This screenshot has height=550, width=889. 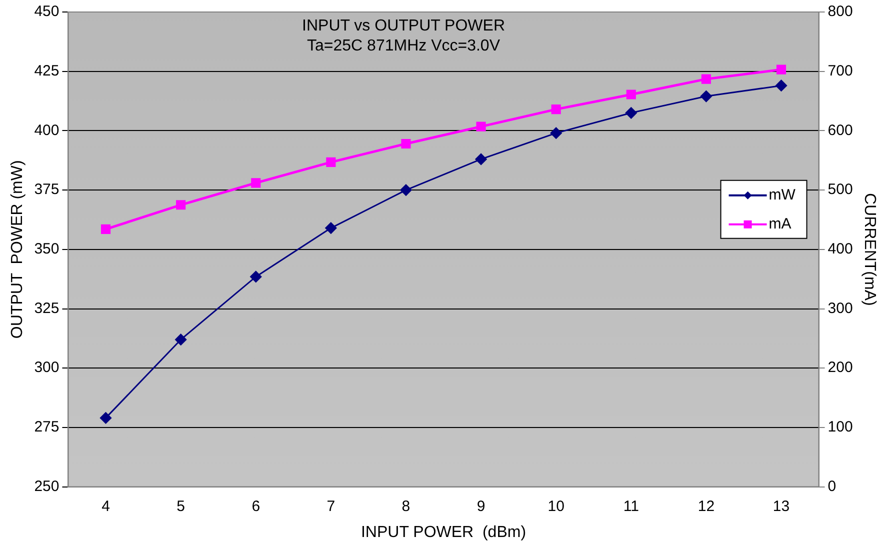 What do you see at coordinates (403, 25) in the screenshot?
I see `chart-title: INPUT vs OUTPUT POWER` at bounding box center [403, 25].